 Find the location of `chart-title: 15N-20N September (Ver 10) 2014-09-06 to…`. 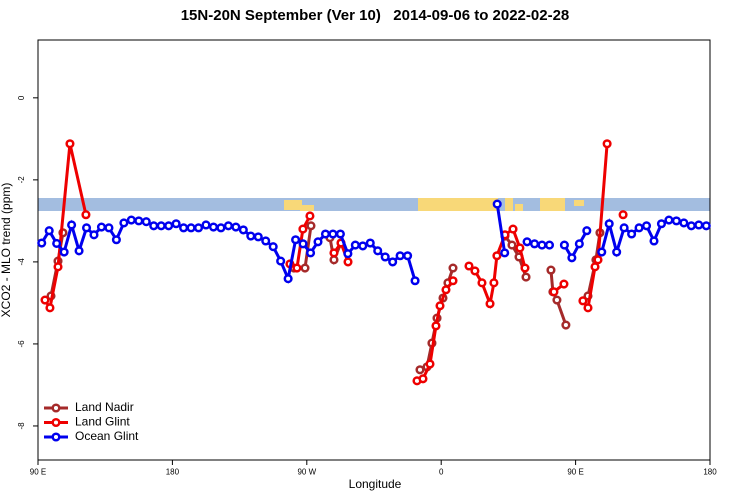

chart-title: 15N-20N September (Ver 10) 2014-09-06 to… is located at coordinates (375, 15).